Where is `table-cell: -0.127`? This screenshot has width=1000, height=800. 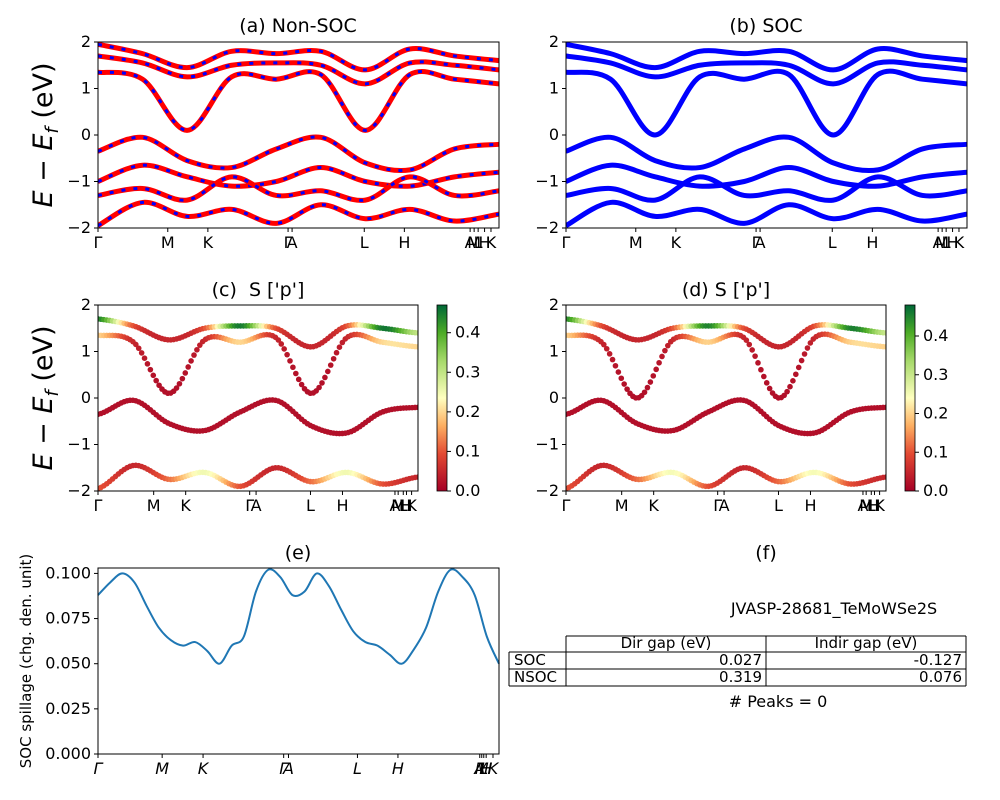
table-cell: -0.127 is located at coordinates (938, 660).